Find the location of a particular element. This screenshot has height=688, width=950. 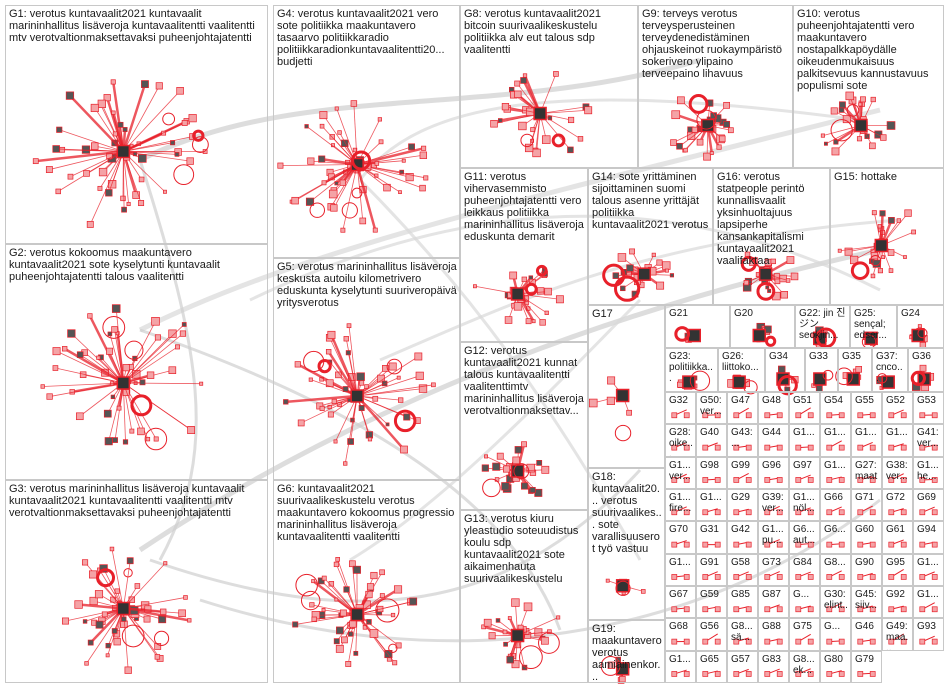

group-cell: G15: hottake is located at coordinates (887, 236).